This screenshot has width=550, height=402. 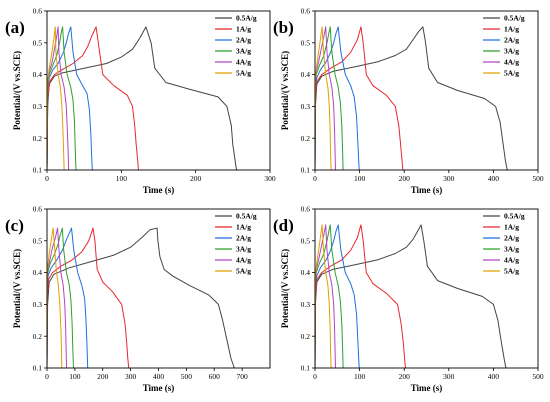 I want to click on series-line-4A/g, so click(x=58, y=98).